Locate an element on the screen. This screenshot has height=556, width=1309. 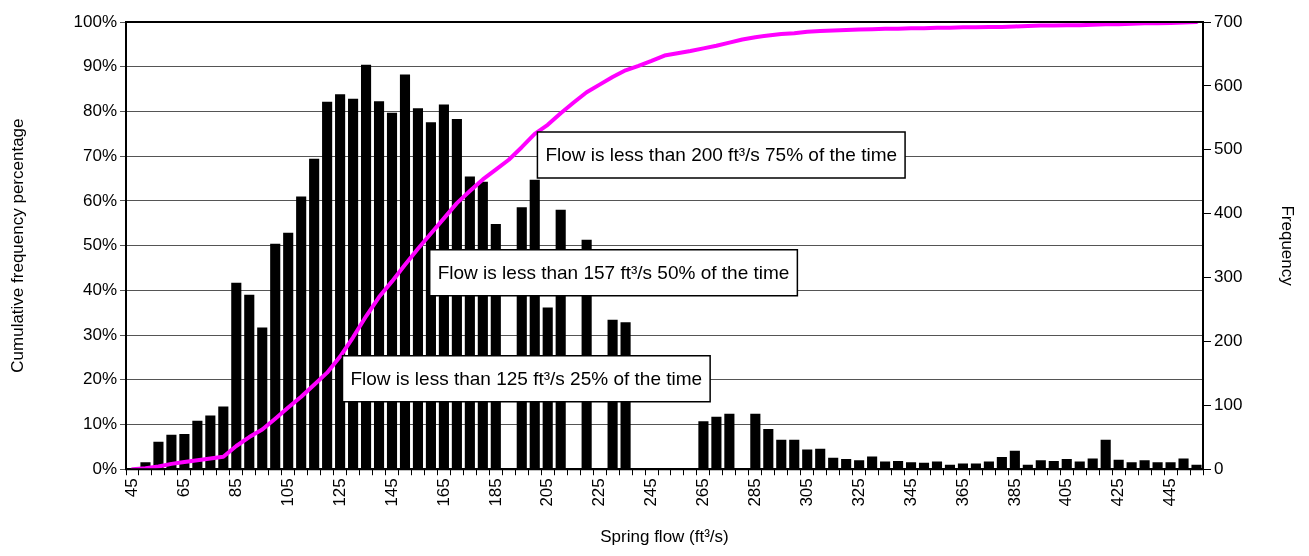
x-tick-label: 285 is located at coordinates (755, 492).